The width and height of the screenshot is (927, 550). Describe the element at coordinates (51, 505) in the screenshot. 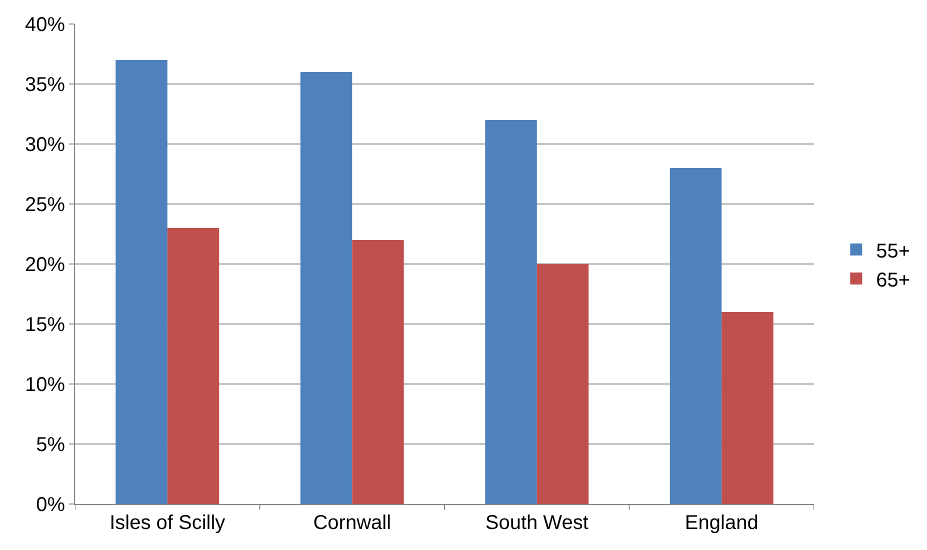

I see `y-tick-label: 0%` at that location.